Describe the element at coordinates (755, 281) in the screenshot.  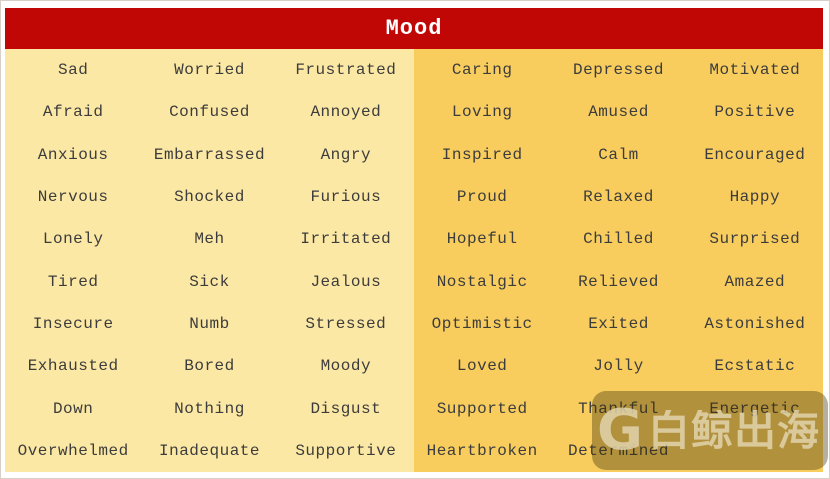
I see `mood-cell: Amazed` at that location.